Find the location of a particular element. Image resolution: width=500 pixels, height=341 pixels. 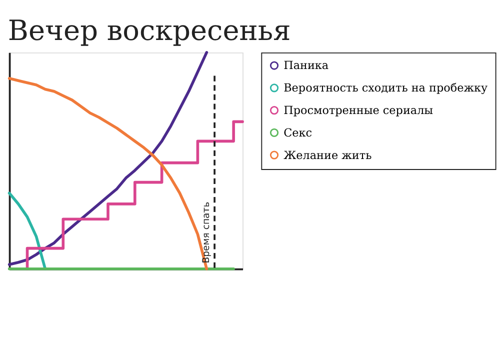

legend-label: Паника is located at coordinates (306, 65).